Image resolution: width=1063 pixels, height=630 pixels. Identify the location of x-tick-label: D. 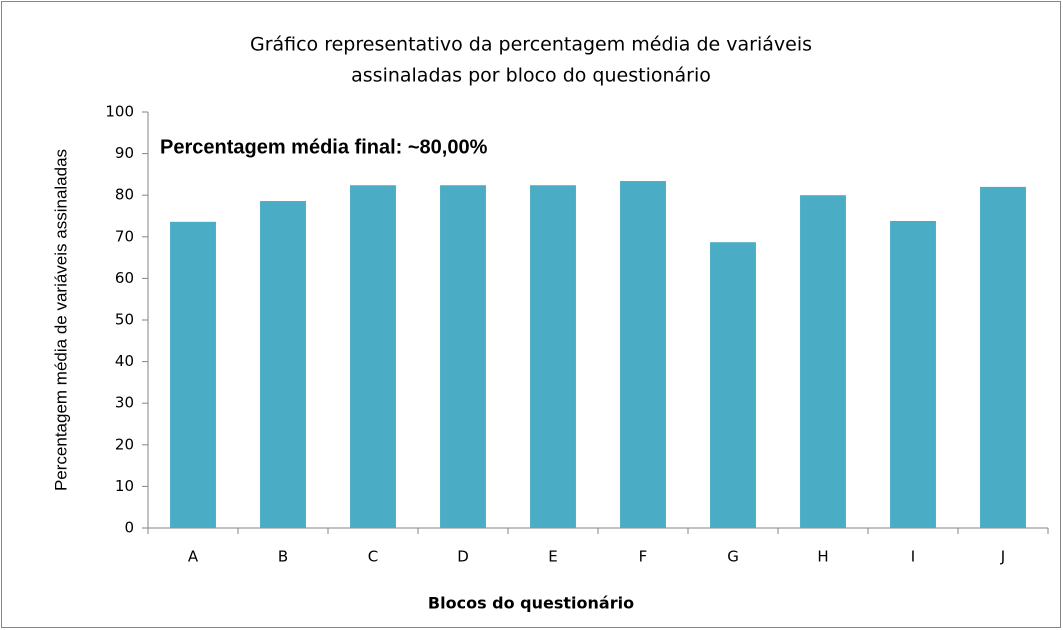
(463, 557).